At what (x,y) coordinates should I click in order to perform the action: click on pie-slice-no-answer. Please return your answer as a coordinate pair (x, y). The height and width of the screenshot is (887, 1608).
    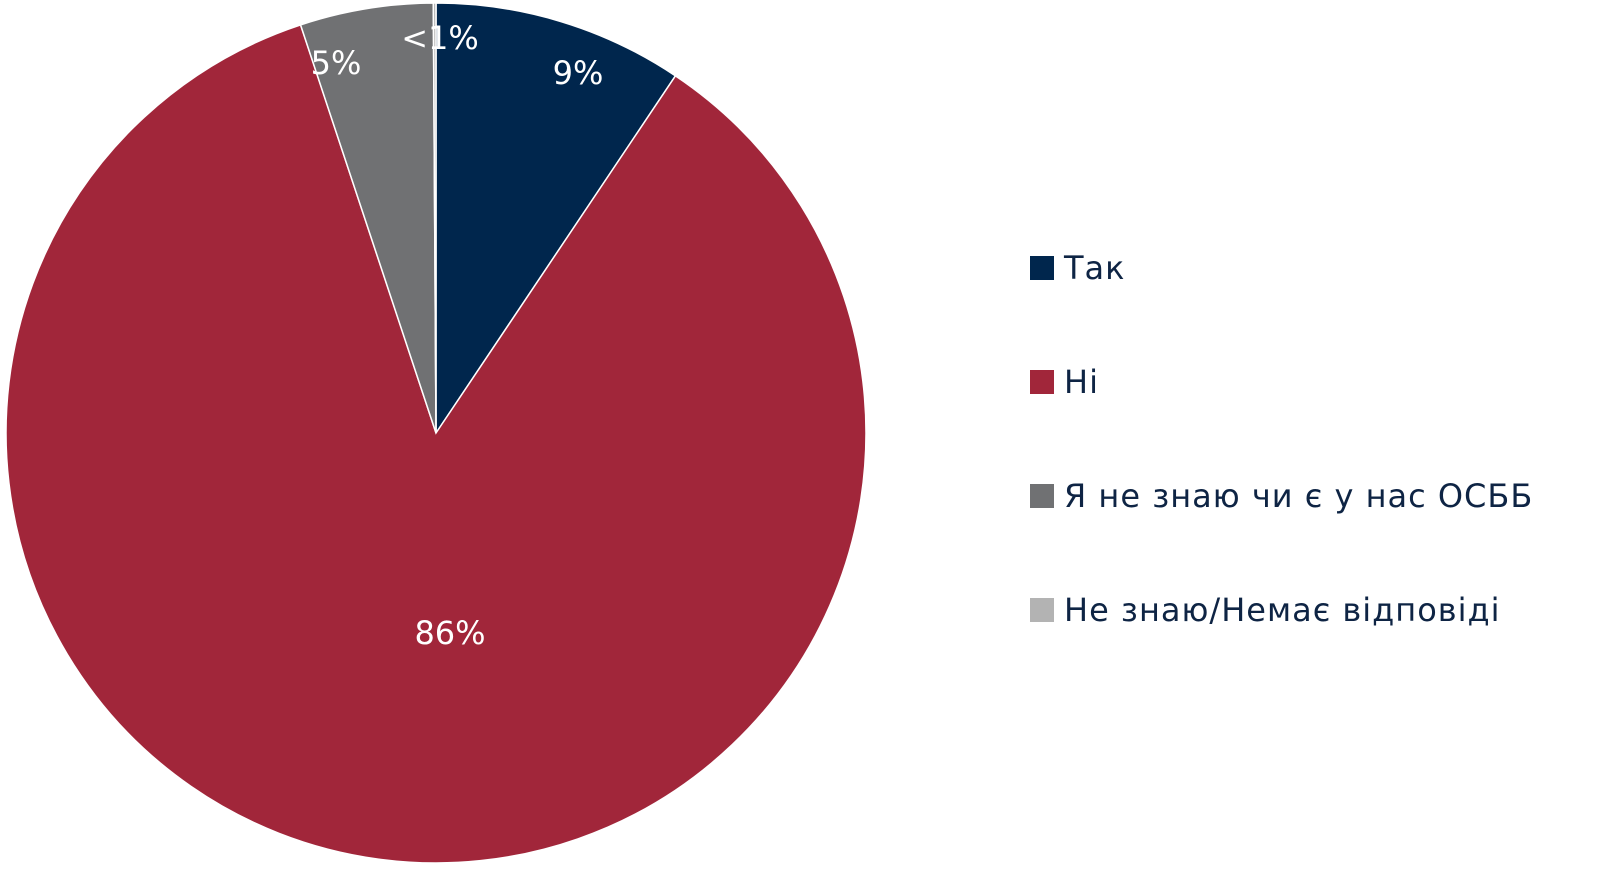
    Looking at the image, I should click on (434, 218).